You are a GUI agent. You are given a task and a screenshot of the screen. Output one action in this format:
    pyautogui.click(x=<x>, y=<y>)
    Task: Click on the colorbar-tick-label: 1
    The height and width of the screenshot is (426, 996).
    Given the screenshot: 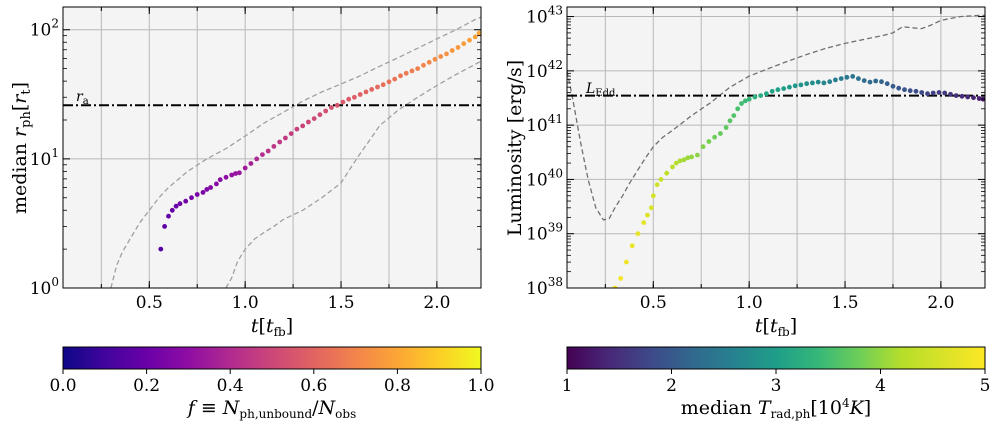 What is the action you would take?
    pyautogui.click(x=567, y=386)
    